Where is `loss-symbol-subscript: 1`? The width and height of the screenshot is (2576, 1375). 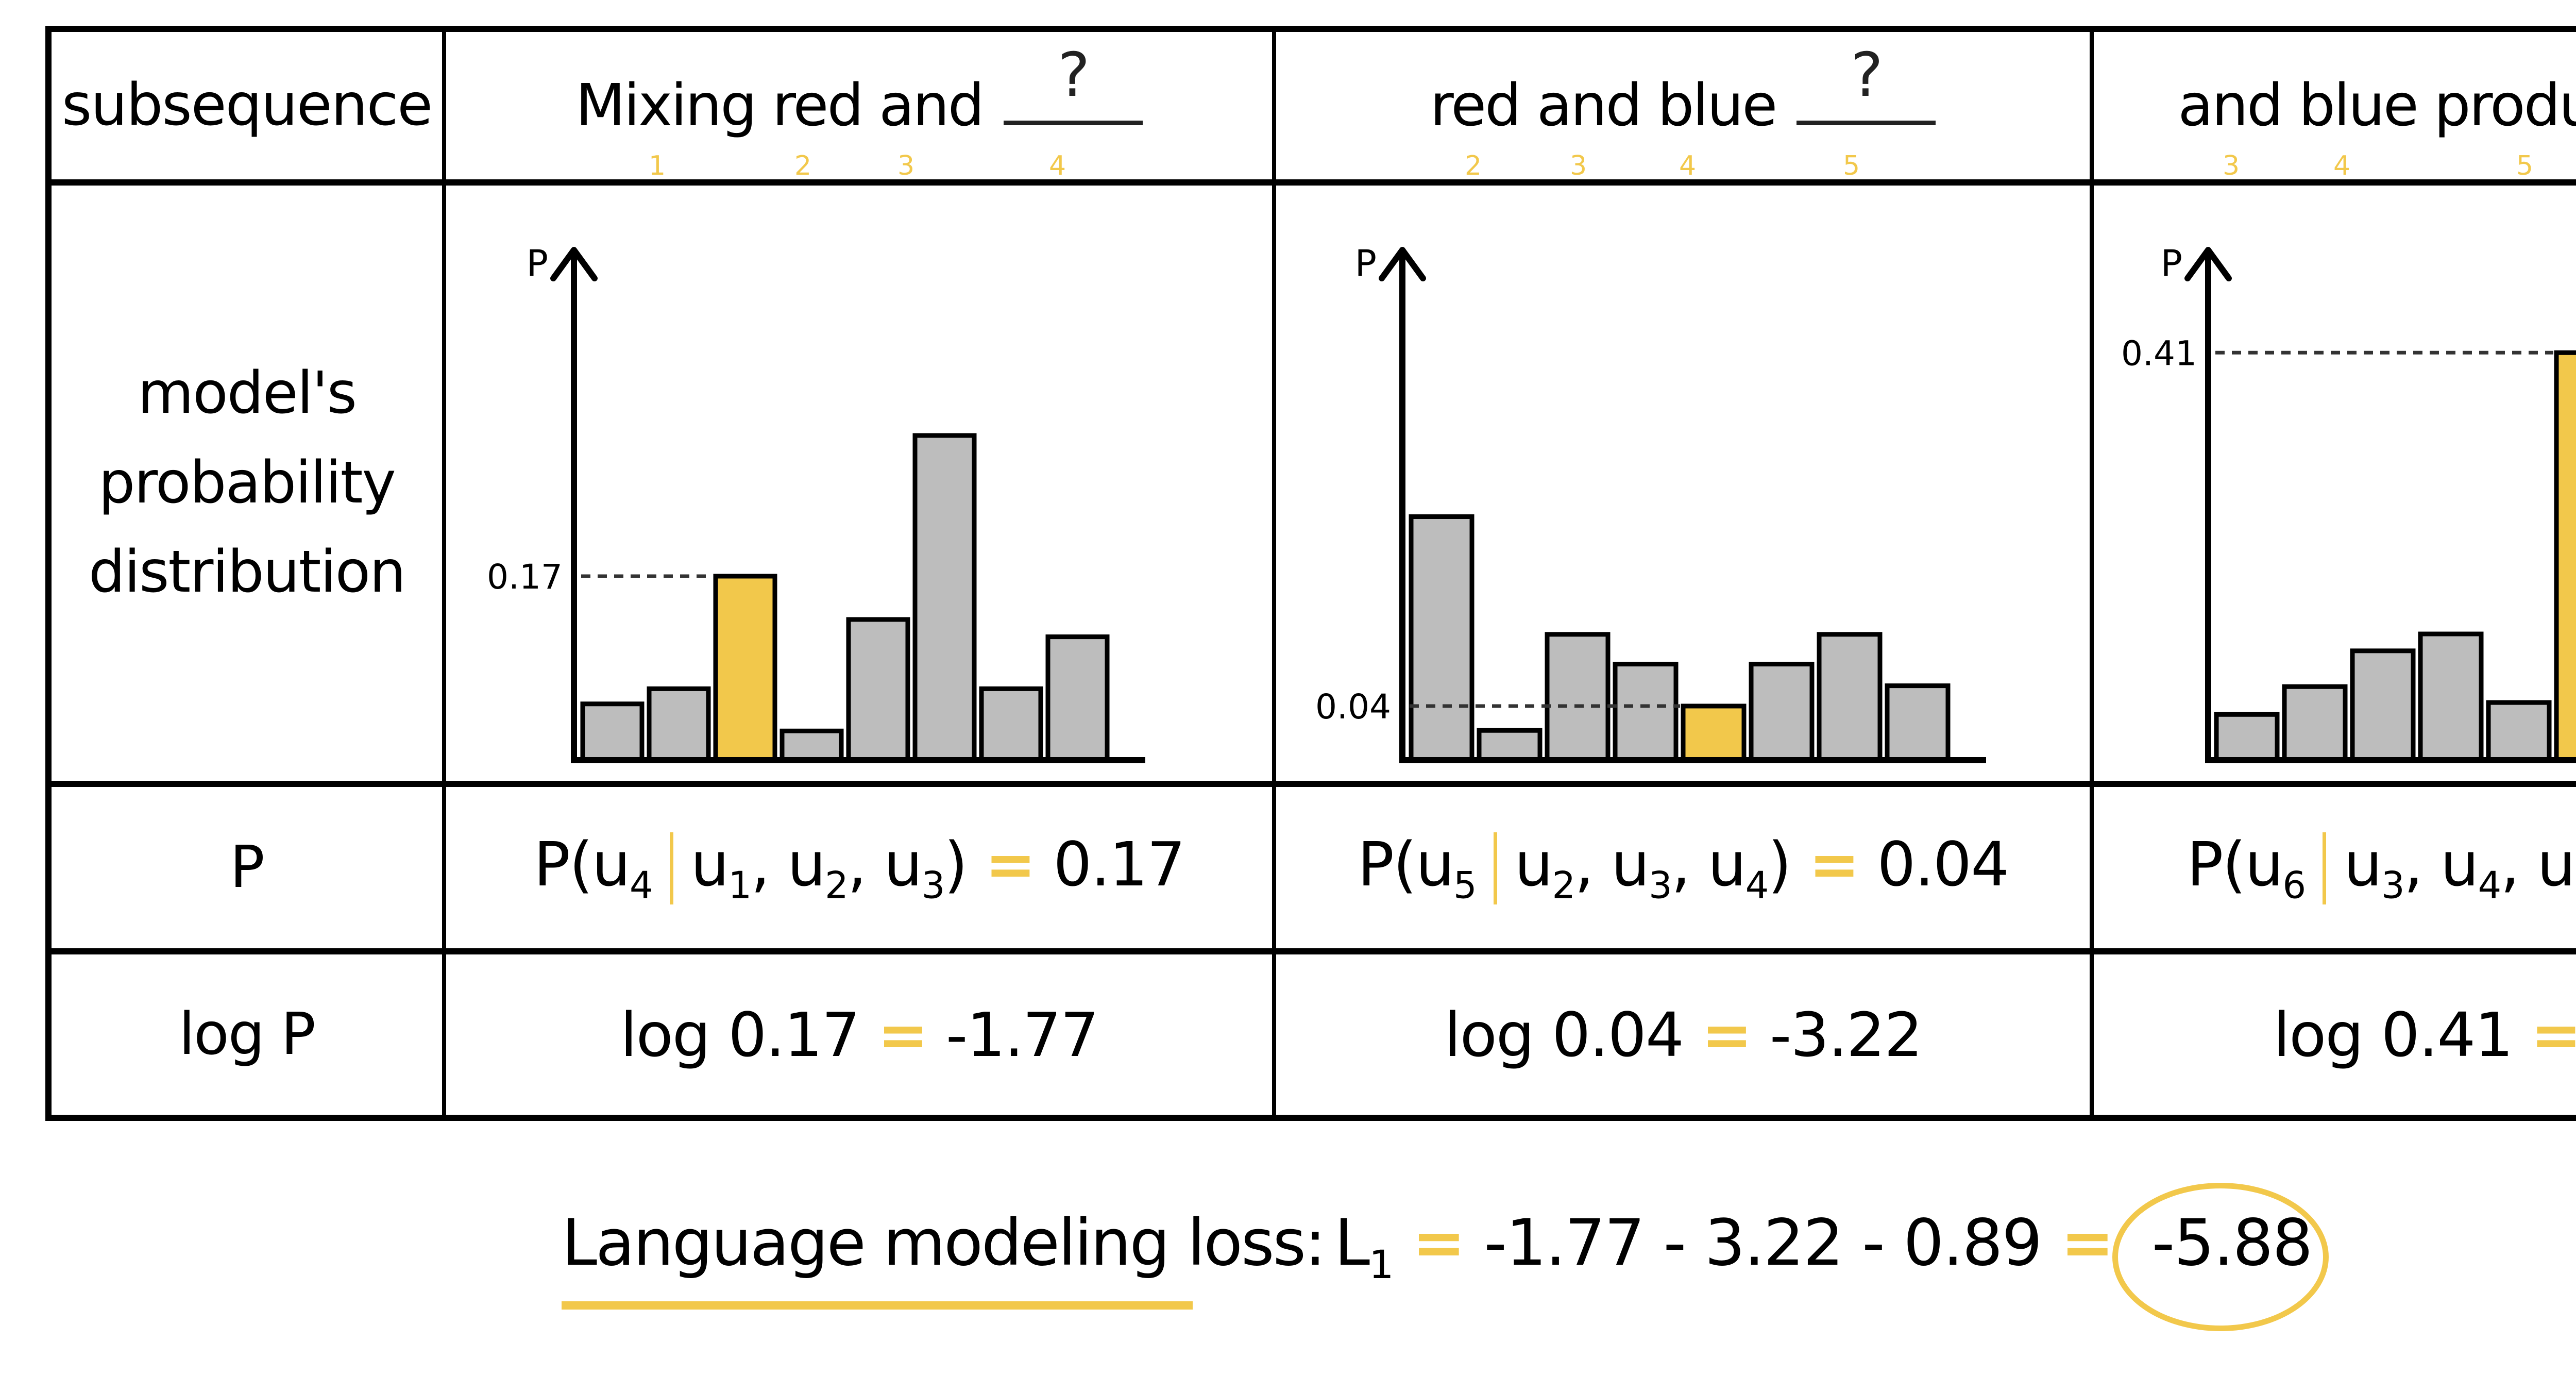
loss-symbol-subscript: 1 is located at coordinates (1381, 1264).